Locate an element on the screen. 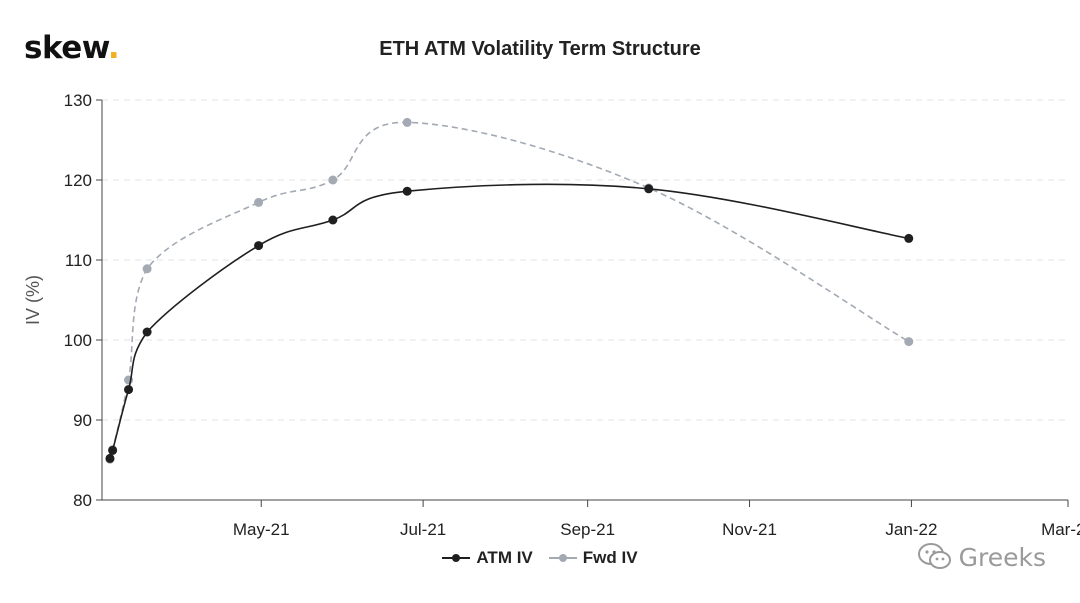  legend: ATM IV Fwd IV is located at coordinates (540, 558).